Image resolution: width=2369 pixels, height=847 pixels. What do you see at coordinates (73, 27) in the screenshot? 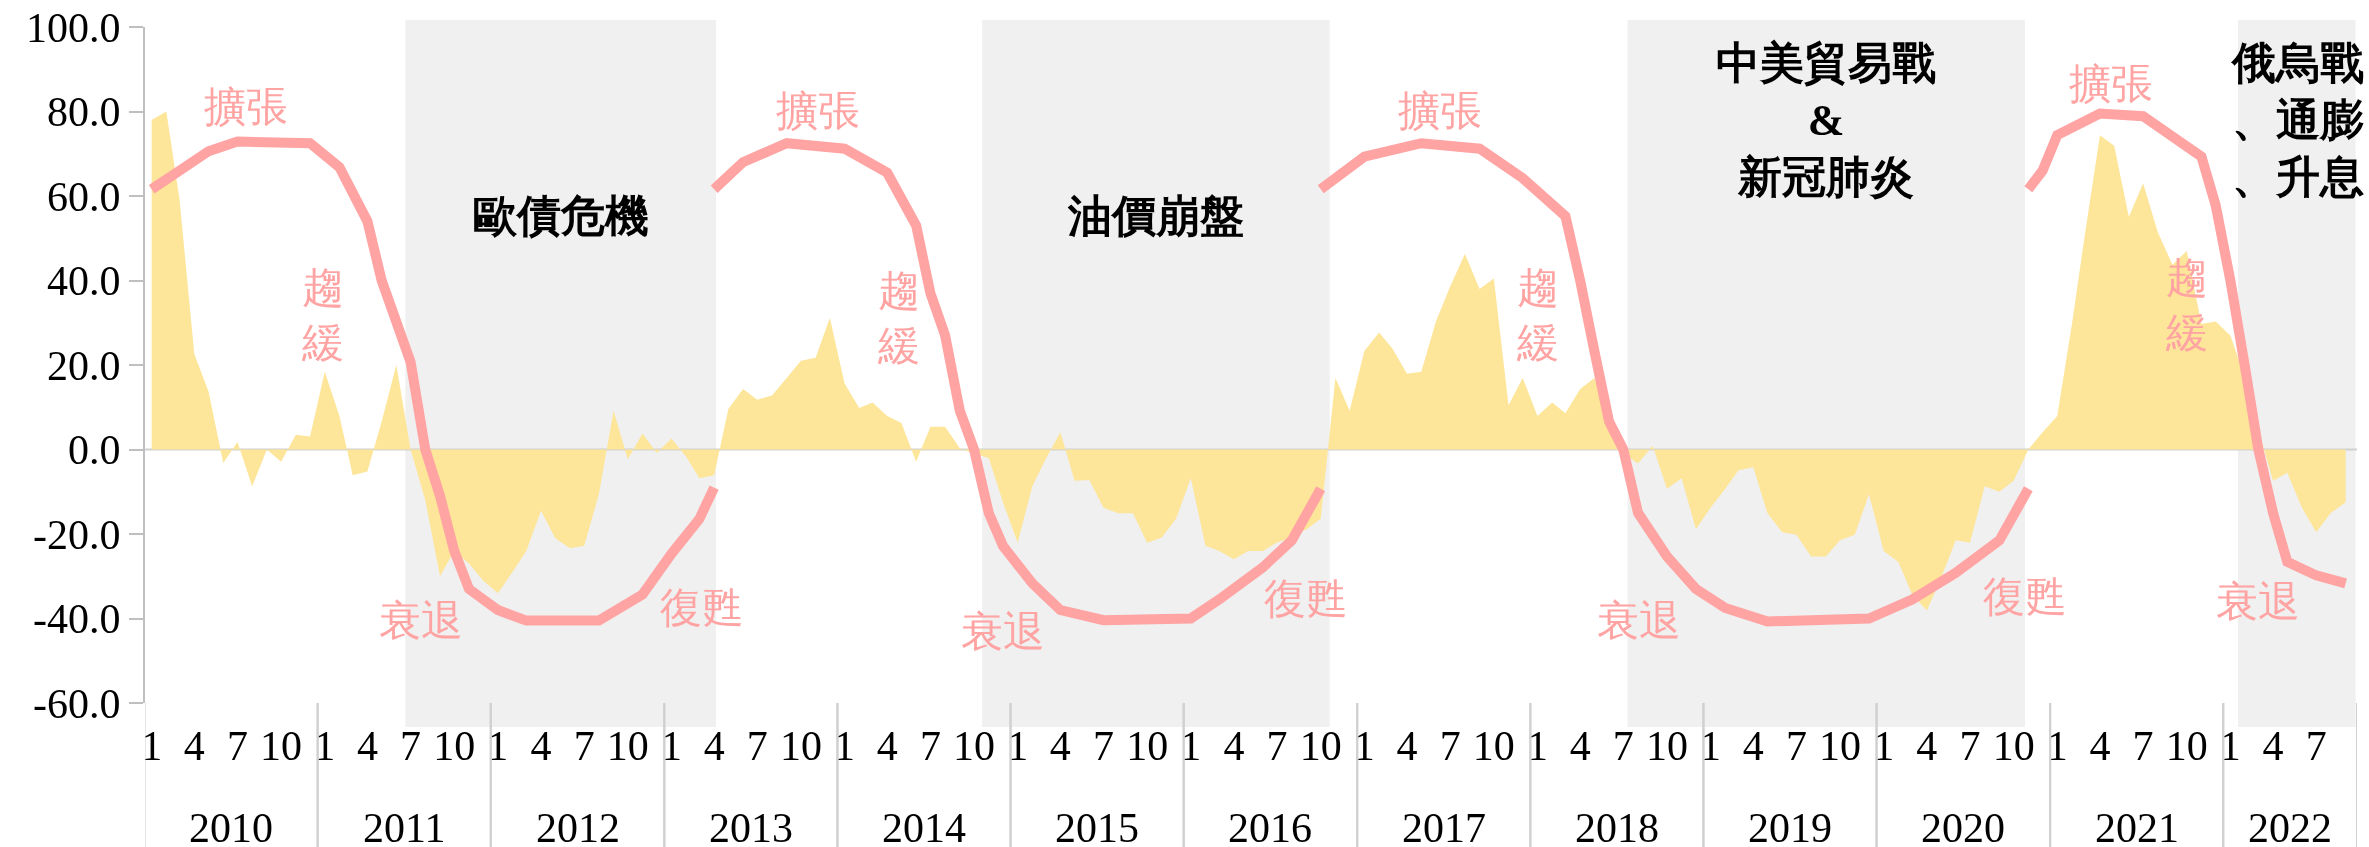
I see `y-tick-label: 100.0` at bounding box center [73, 27].